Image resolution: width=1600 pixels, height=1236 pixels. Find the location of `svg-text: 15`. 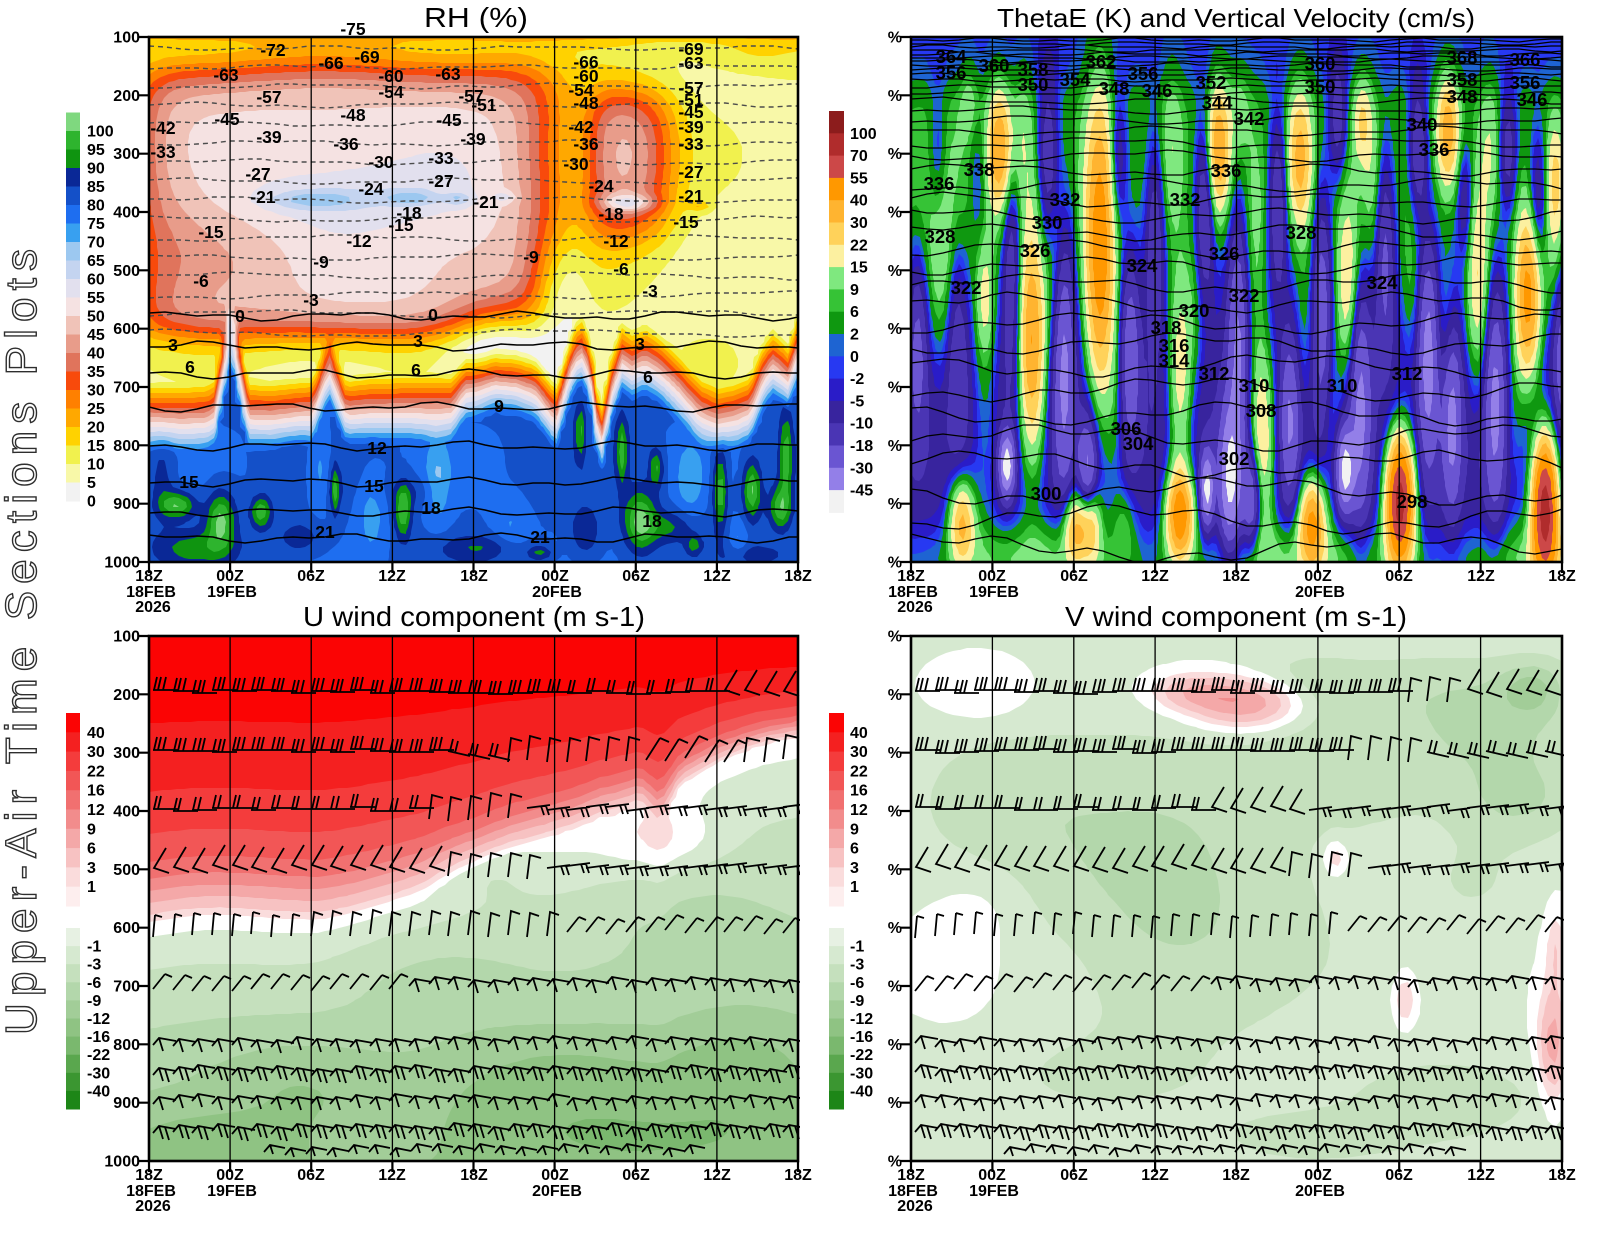

svg-text: 15 is located at coordinates (189, 482).